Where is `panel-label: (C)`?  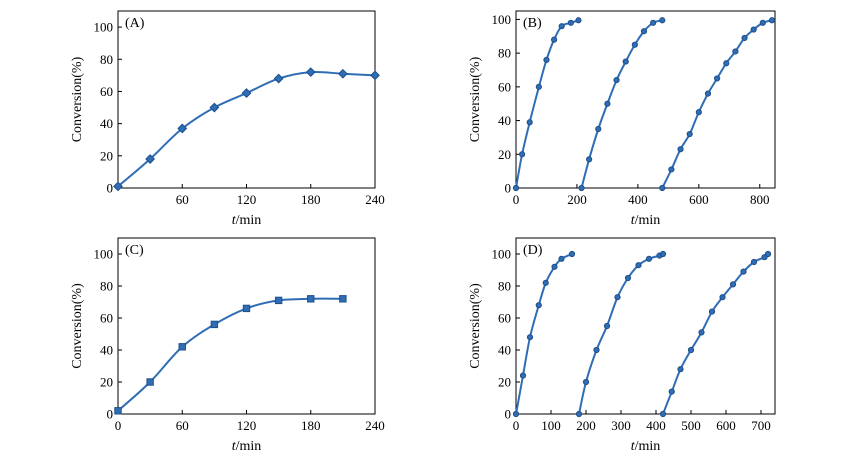 panel-label: (C) is located at coordinates (134, 250).